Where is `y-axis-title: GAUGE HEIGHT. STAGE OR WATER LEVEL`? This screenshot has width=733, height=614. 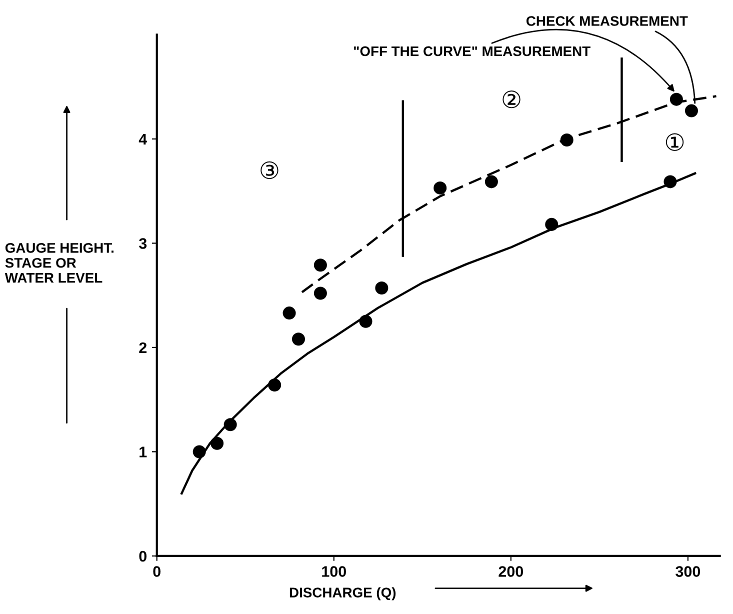 y-axis-title: GAUGE HEIGHT. STAGE OR WATER LEVEL is located at coordinates (59, 262).